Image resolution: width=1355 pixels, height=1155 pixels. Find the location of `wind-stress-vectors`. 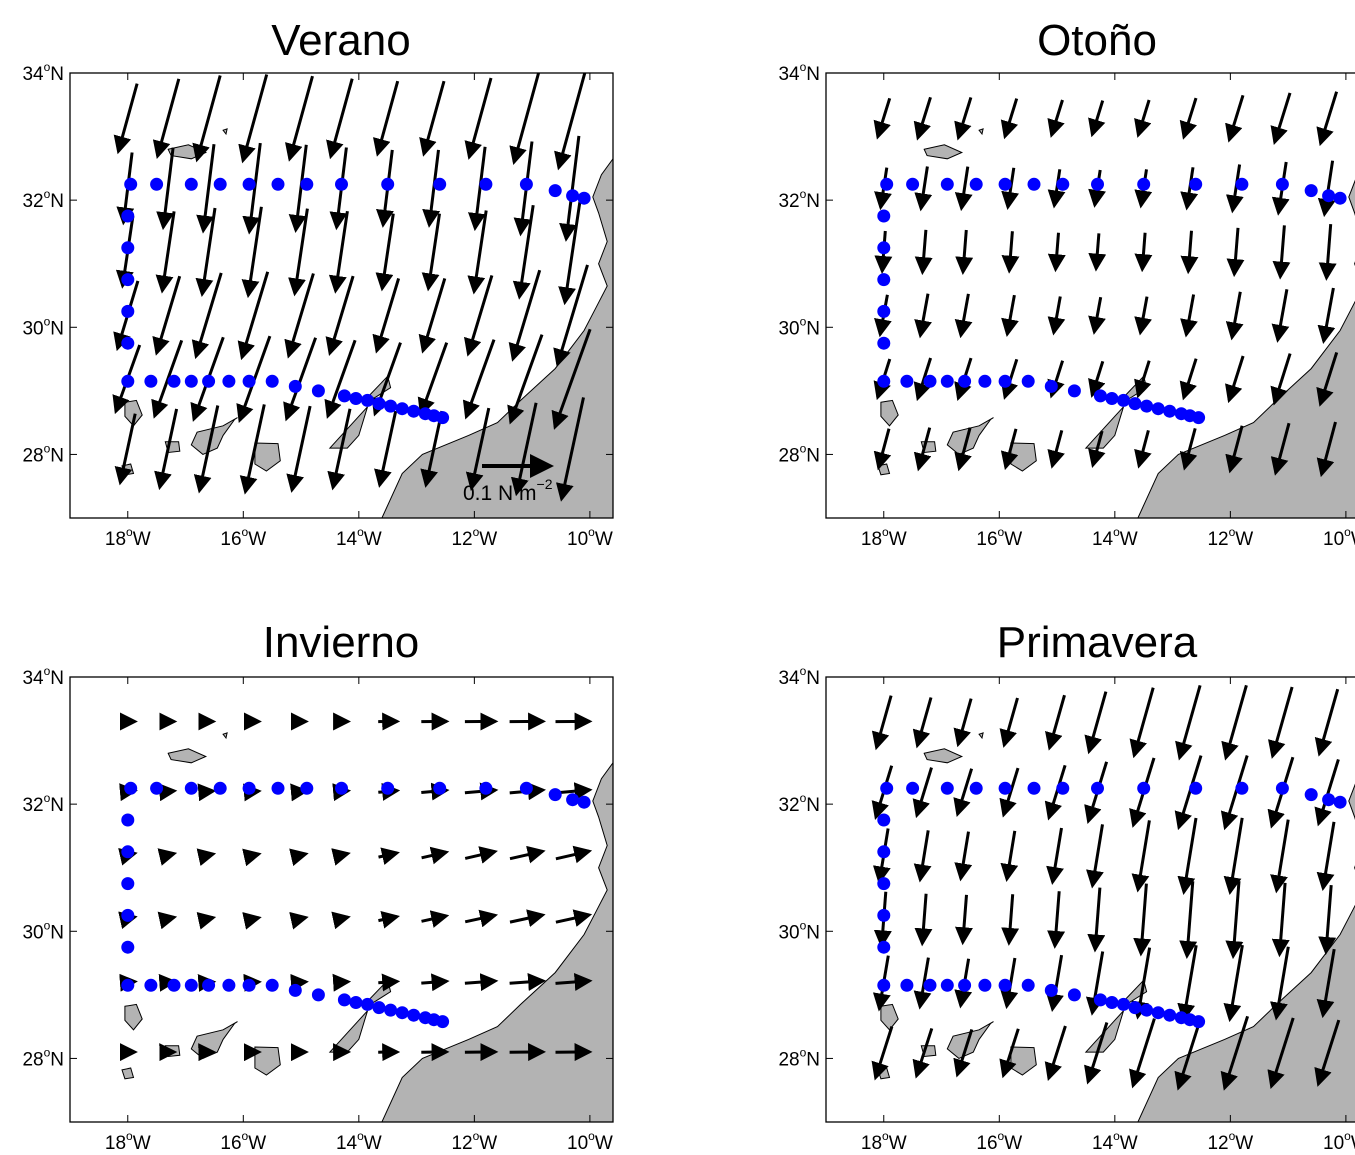

wind-stress-vectors is located at coordinates (1106, 887).